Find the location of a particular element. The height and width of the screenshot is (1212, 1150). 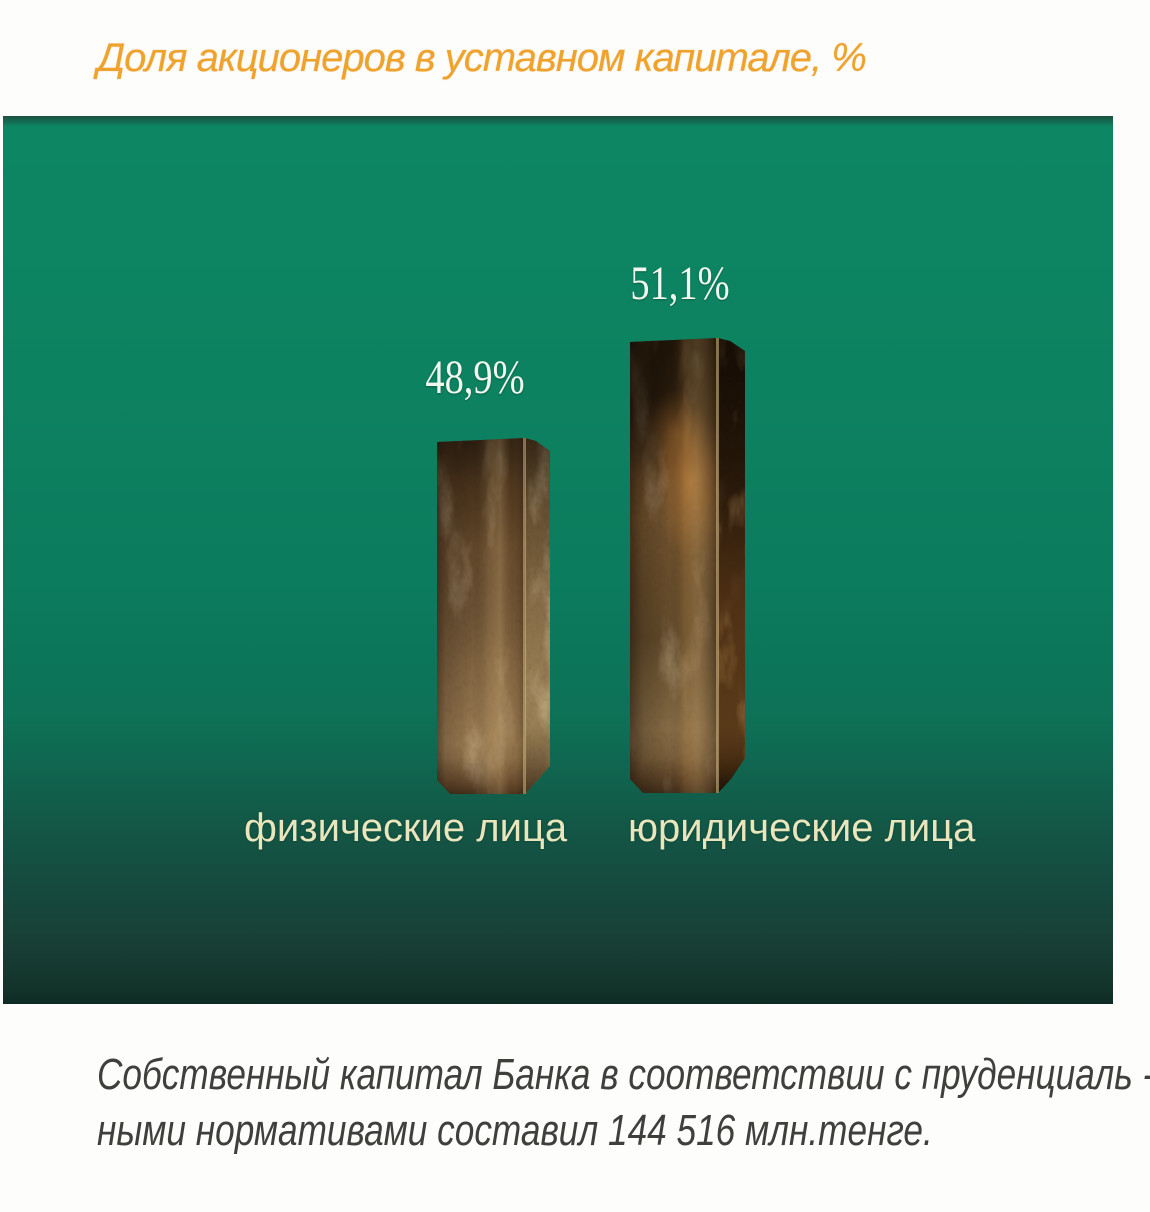

value-label-individuals: 48,9% is located at coordinates (475, 377).